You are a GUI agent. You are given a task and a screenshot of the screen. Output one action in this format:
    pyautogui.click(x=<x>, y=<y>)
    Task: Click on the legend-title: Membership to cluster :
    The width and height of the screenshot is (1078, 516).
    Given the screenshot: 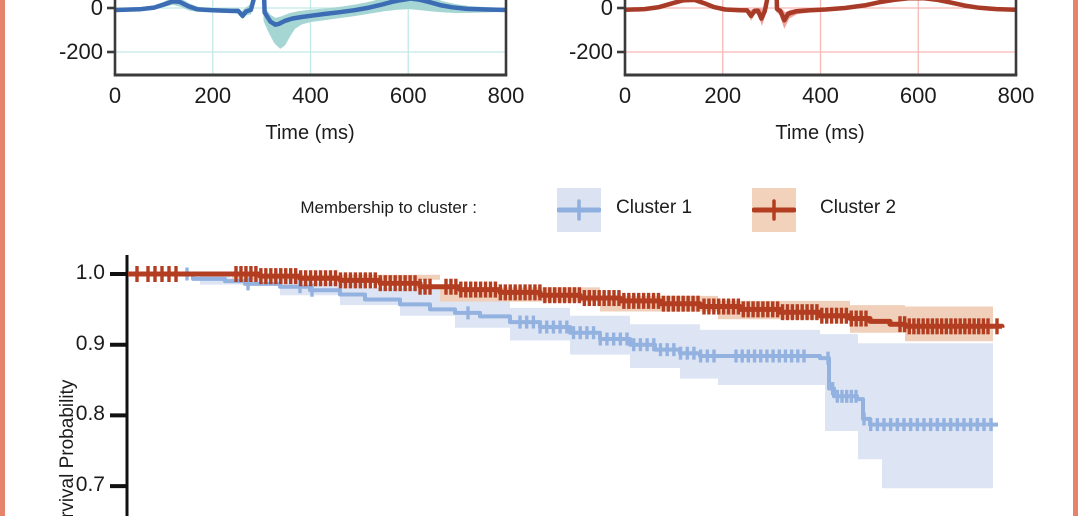 What is the action you would take?
    pyautogui.click(x=388, y=207)
    